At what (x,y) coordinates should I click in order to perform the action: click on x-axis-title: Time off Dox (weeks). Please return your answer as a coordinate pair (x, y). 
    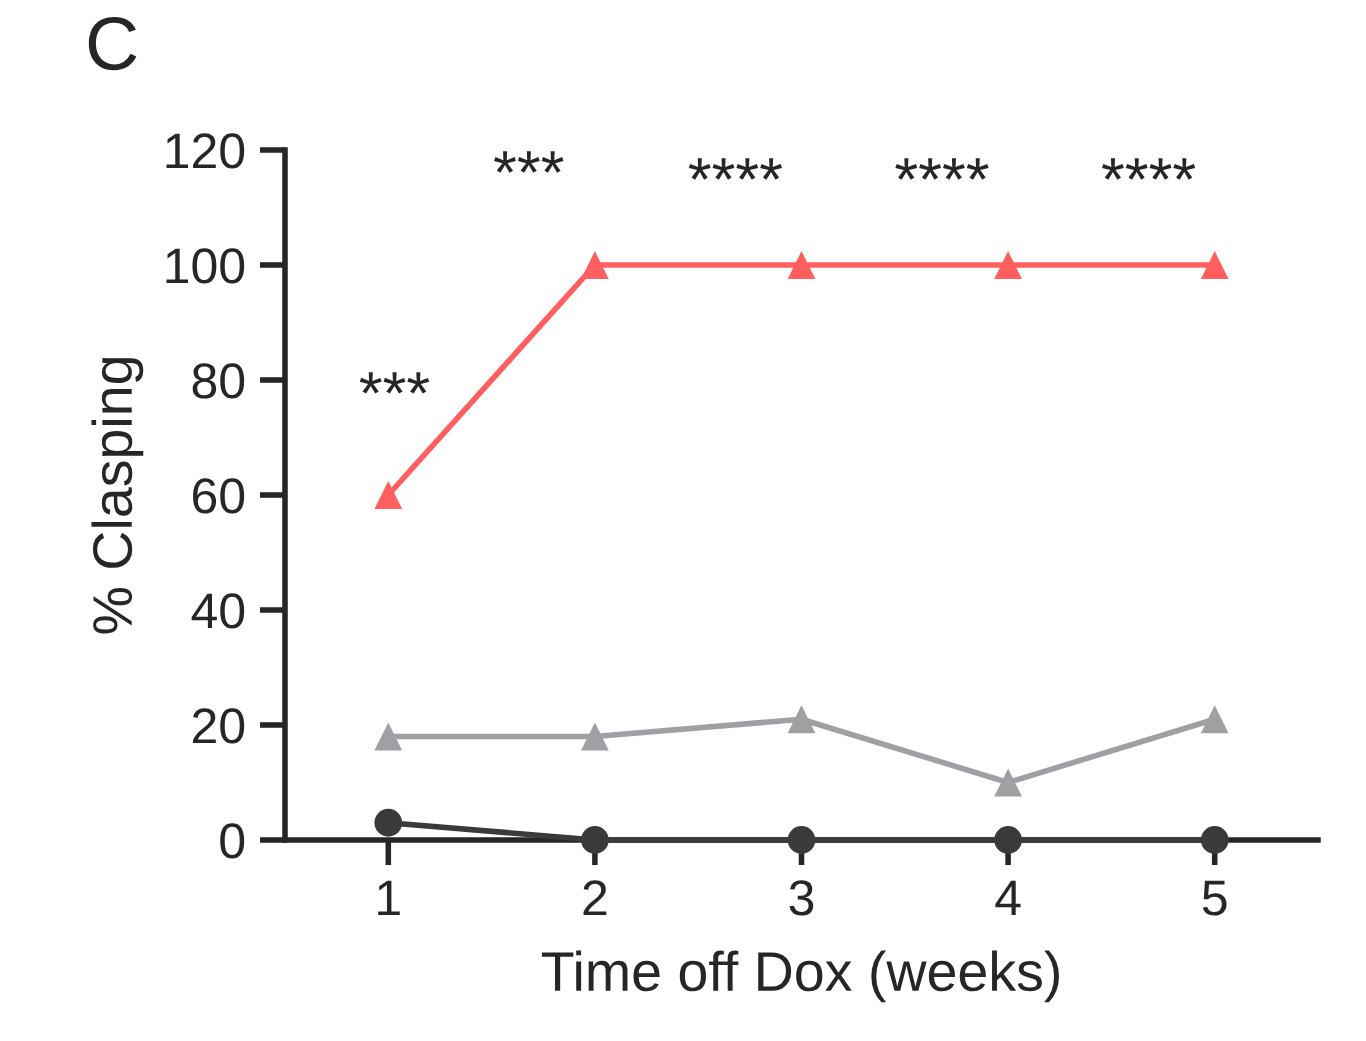
    Looking at the image, I should click on (800, 976).